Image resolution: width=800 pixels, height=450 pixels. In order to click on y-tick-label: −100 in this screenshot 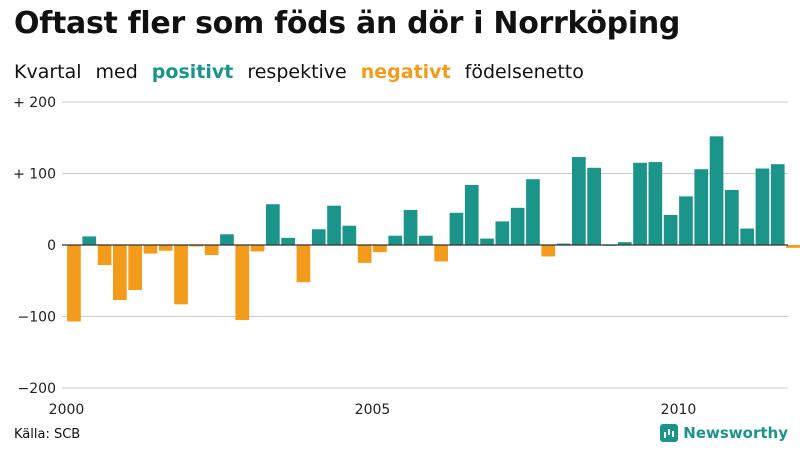, I will do `click(37, 318)`.